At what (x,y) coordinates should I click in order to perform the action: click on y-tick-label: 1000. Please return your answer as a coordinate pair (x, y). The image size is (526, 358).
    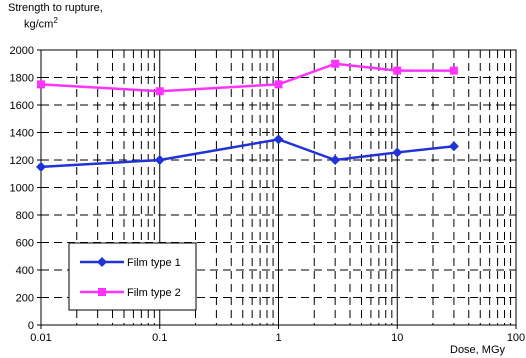
    Looking at the image, I should click on (22, 189).